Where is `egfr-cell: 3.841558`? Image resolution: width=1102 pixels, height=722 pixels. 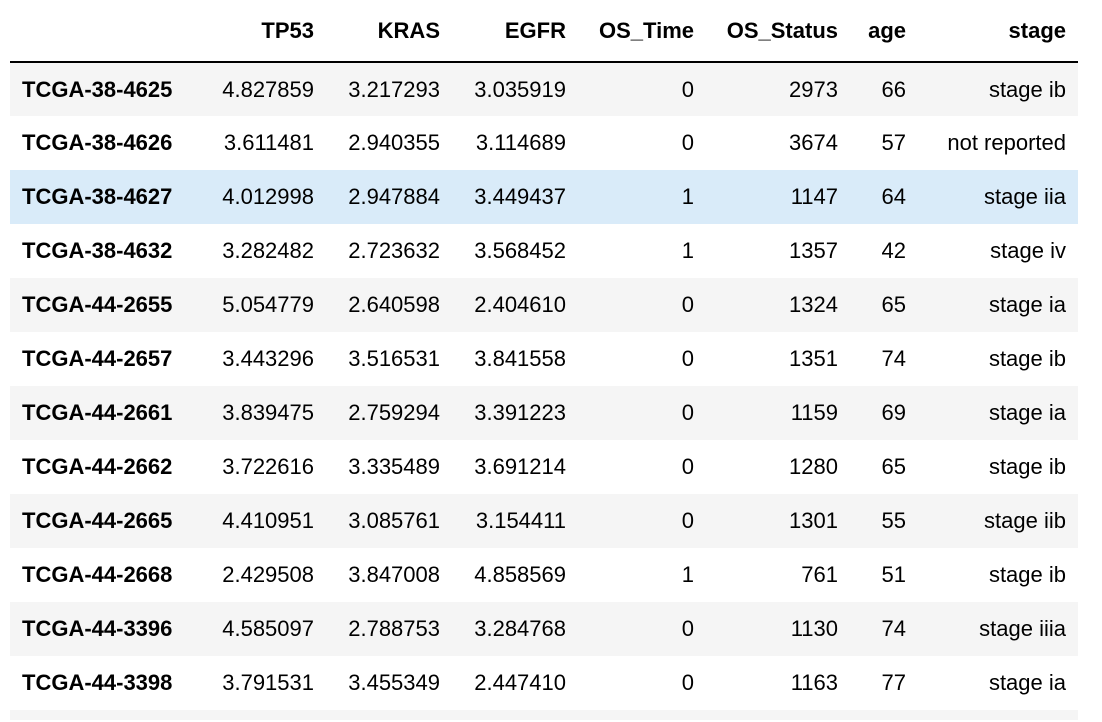 egfr-cell: 3.841558 is located at coordinates (520, 358).